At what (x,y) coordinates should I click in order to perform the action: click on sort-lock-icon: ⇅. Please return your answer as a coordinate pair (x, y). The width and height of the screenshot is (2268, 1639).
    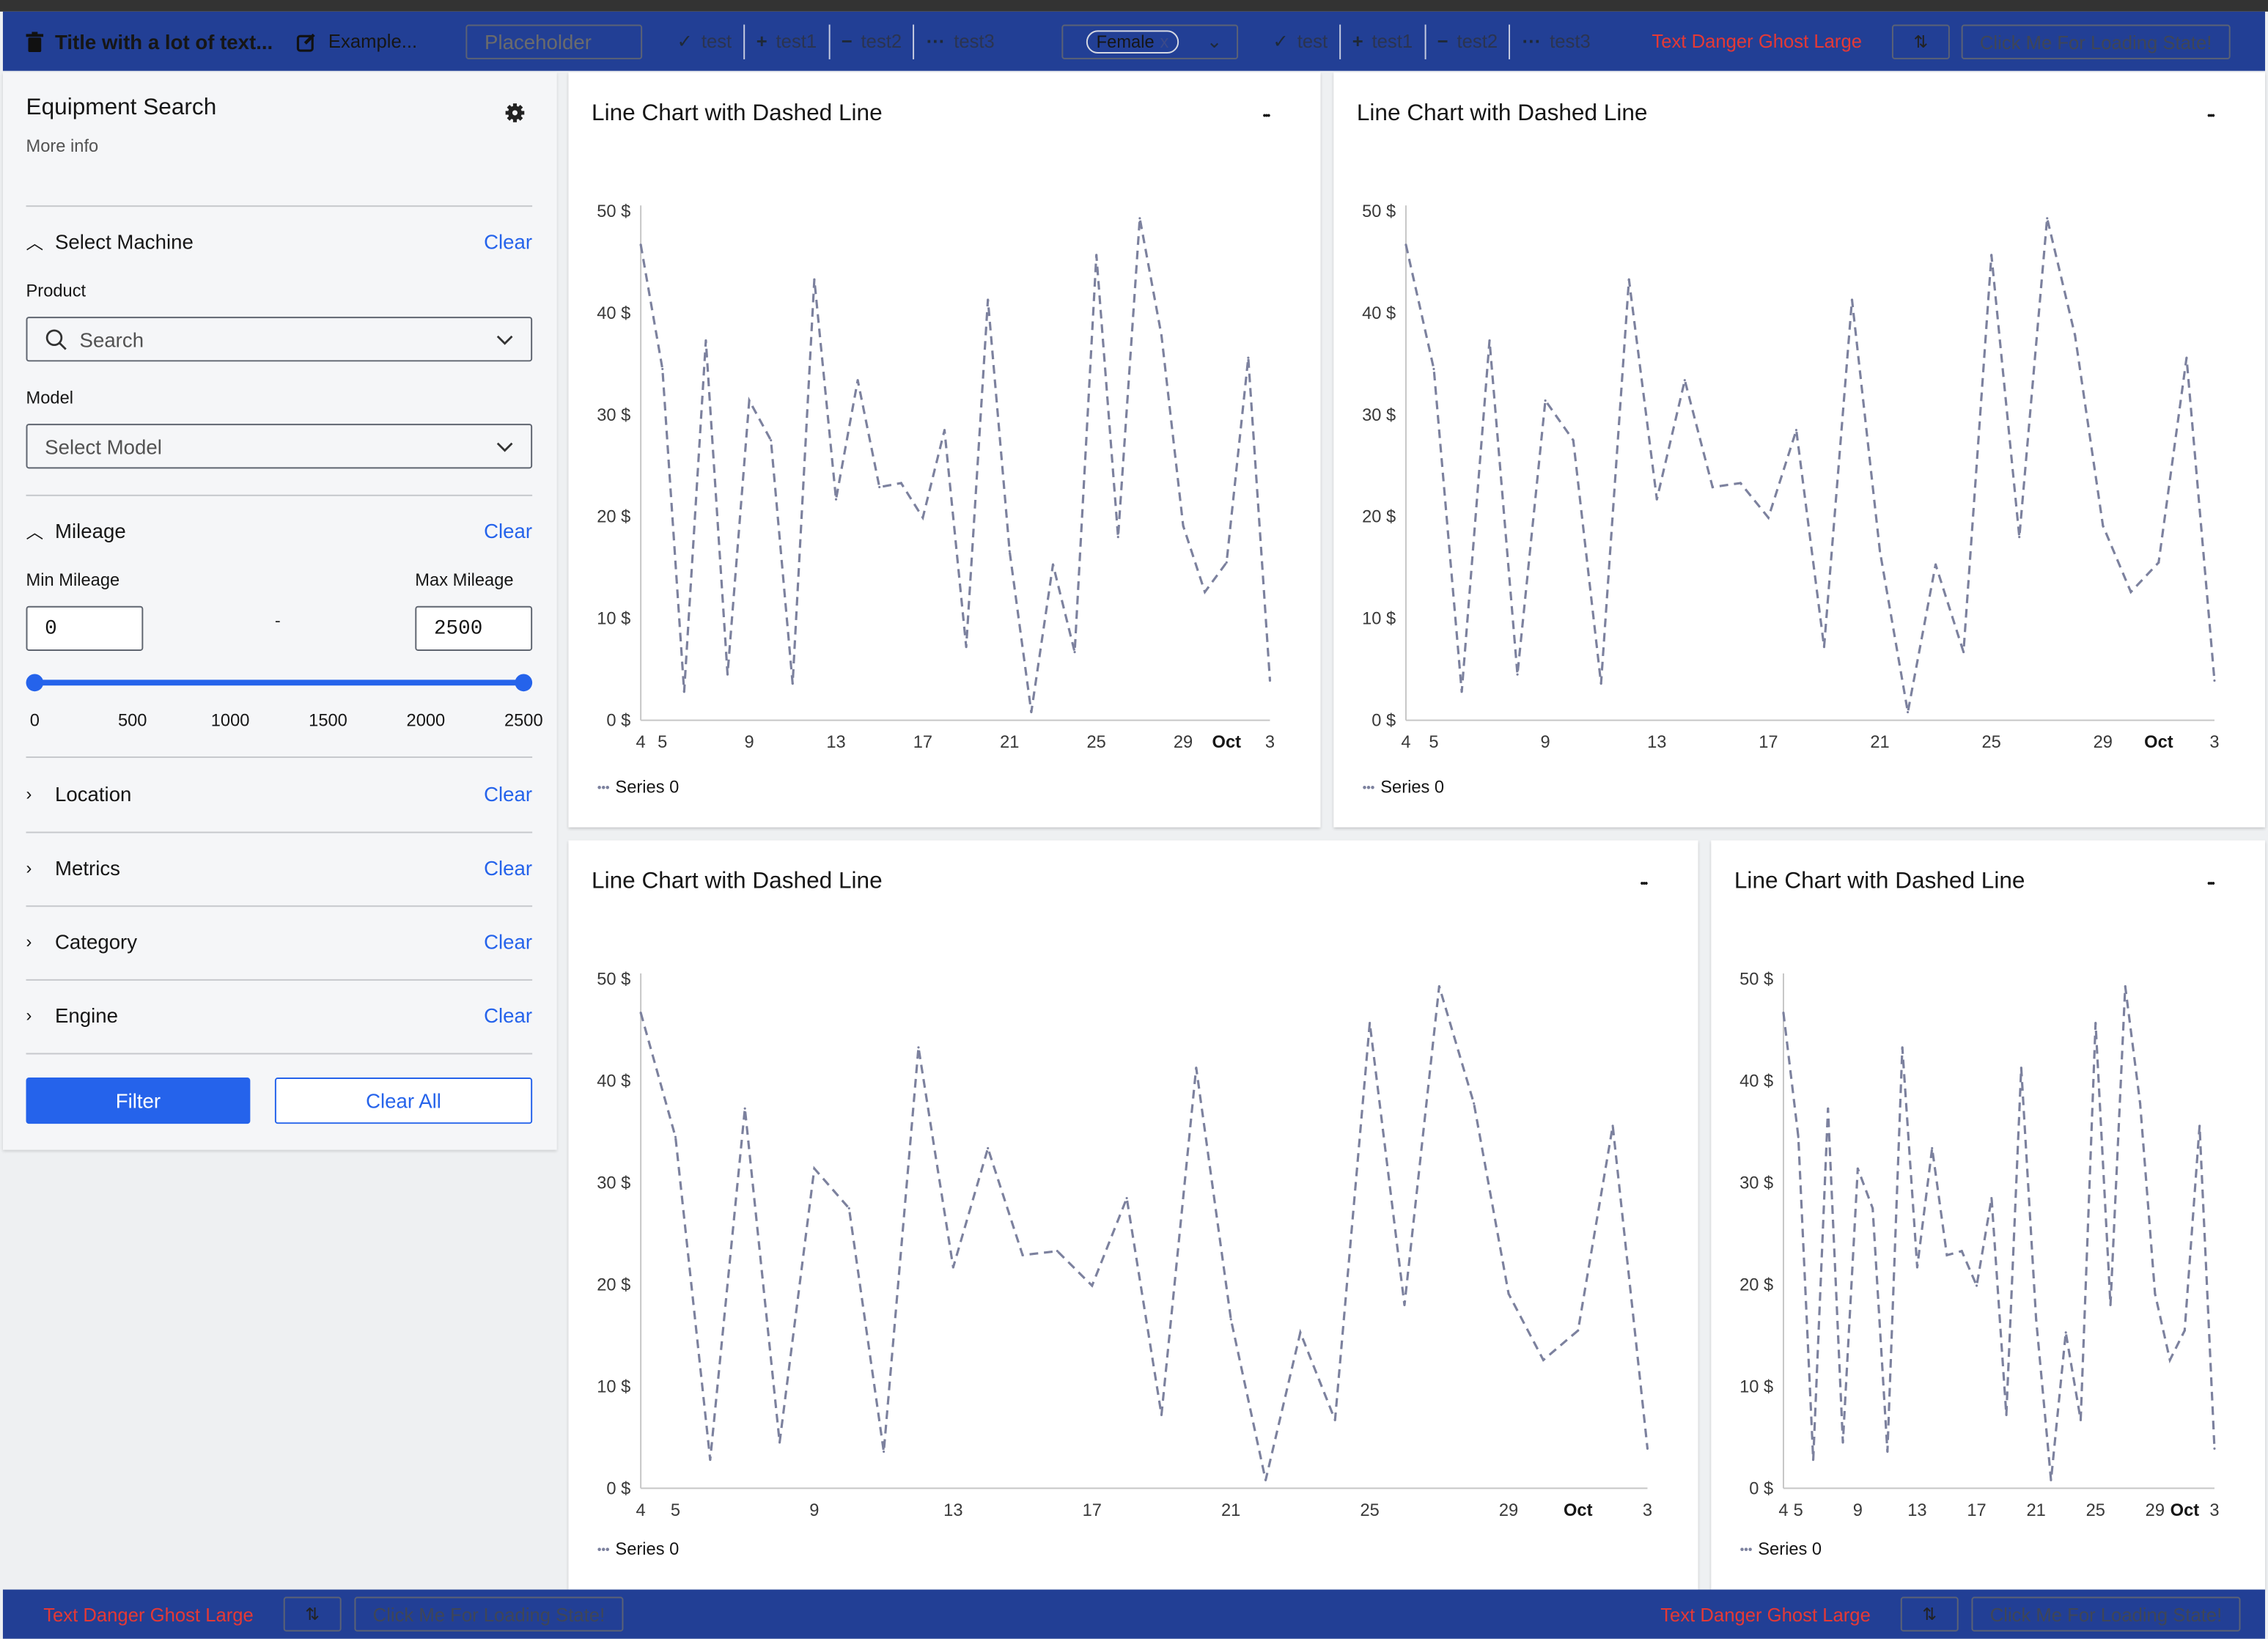
    Looking at the image, I should click on (312, 1614).